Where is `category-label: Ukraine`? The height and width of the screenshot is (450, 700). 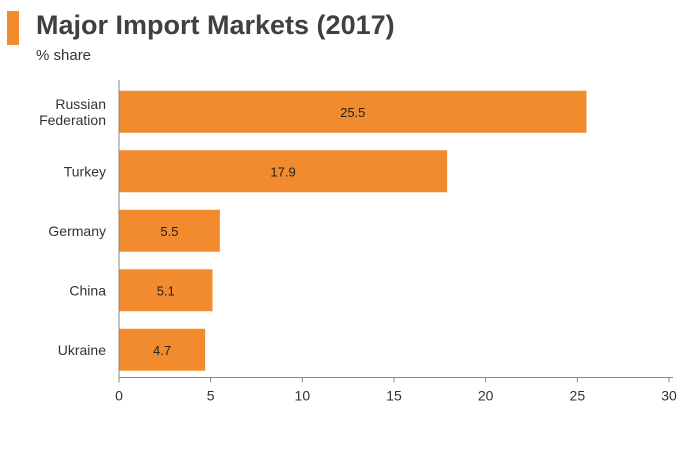
category-label: Ukraine is located at coordinates (82, 350).